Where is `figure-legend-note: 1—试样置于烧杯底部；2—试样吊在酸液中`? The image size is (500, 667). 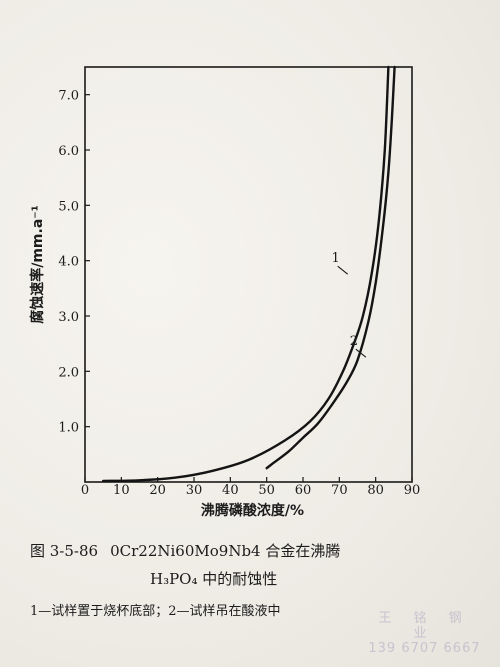
figure-legend-note: 1—试样置于烧杯底部；2—试样吊在酸液中 is located at coordinates (155, 611).